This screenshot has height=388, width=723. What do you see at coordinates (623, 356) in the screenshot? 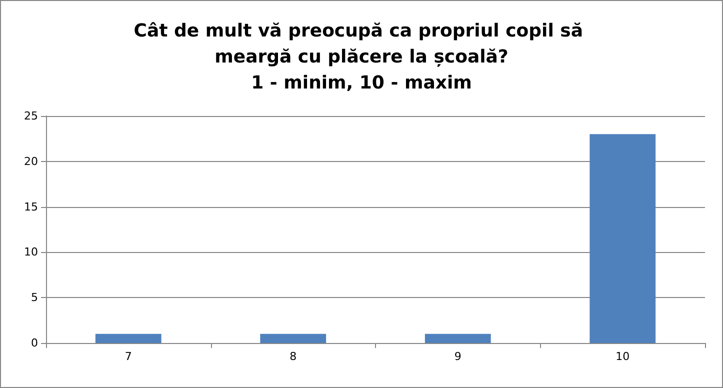
I see `x-tick-label: 10` at bounding box center [623, 356].